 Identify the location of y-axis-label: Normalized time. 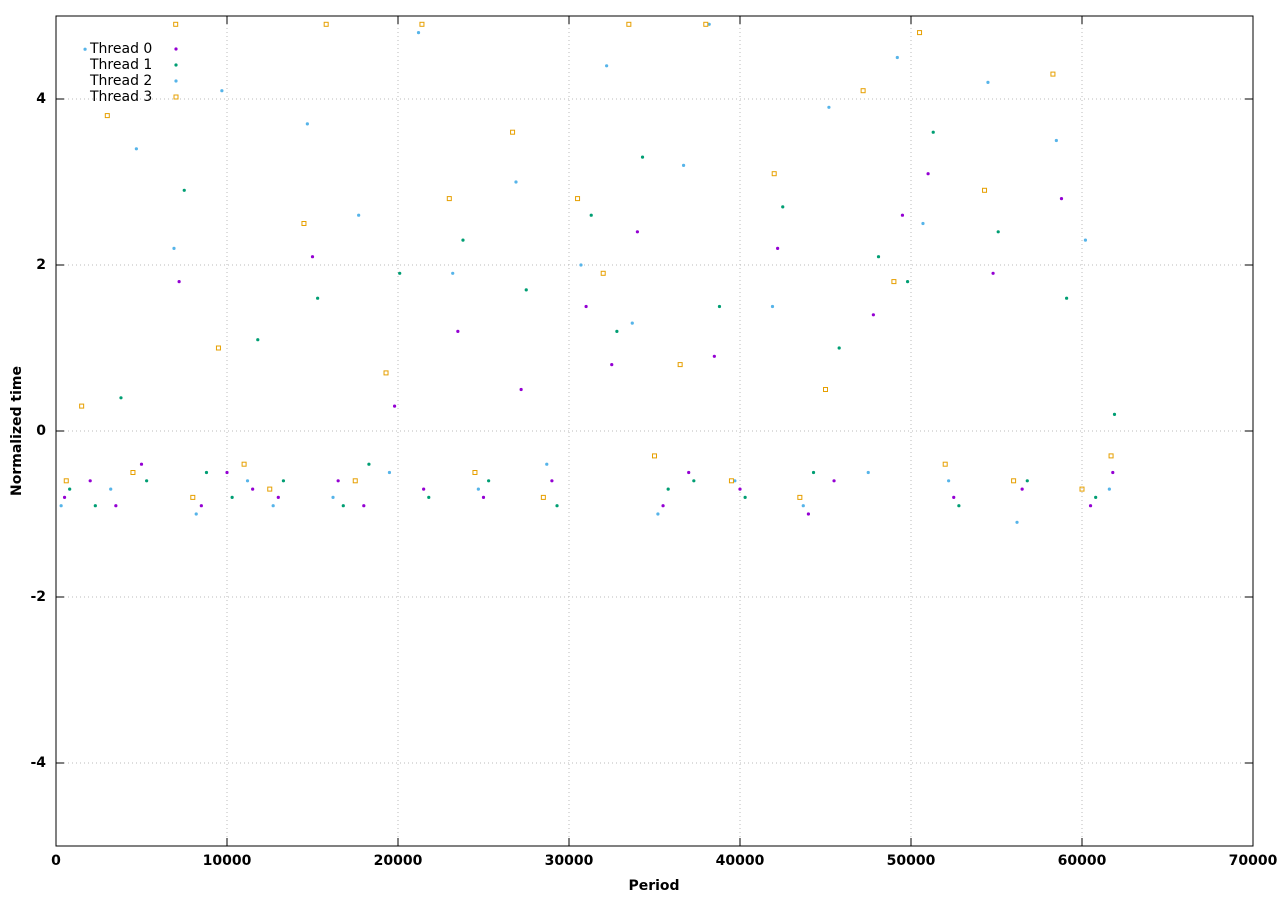
(17, 431).